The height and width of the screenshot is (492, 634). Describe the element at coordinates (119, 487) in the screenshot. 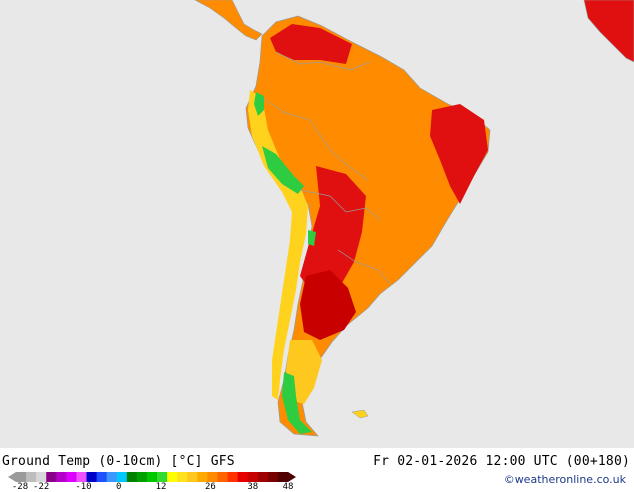

I see `legend-tick-label: 0` at that location.